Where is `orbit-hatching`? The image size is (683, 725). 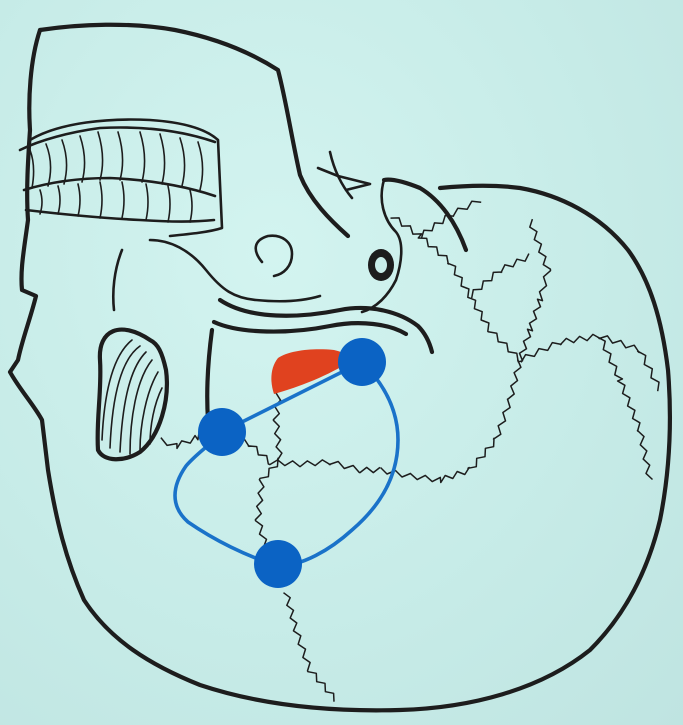 orbit-hatching is located at coordinates (132, 394).